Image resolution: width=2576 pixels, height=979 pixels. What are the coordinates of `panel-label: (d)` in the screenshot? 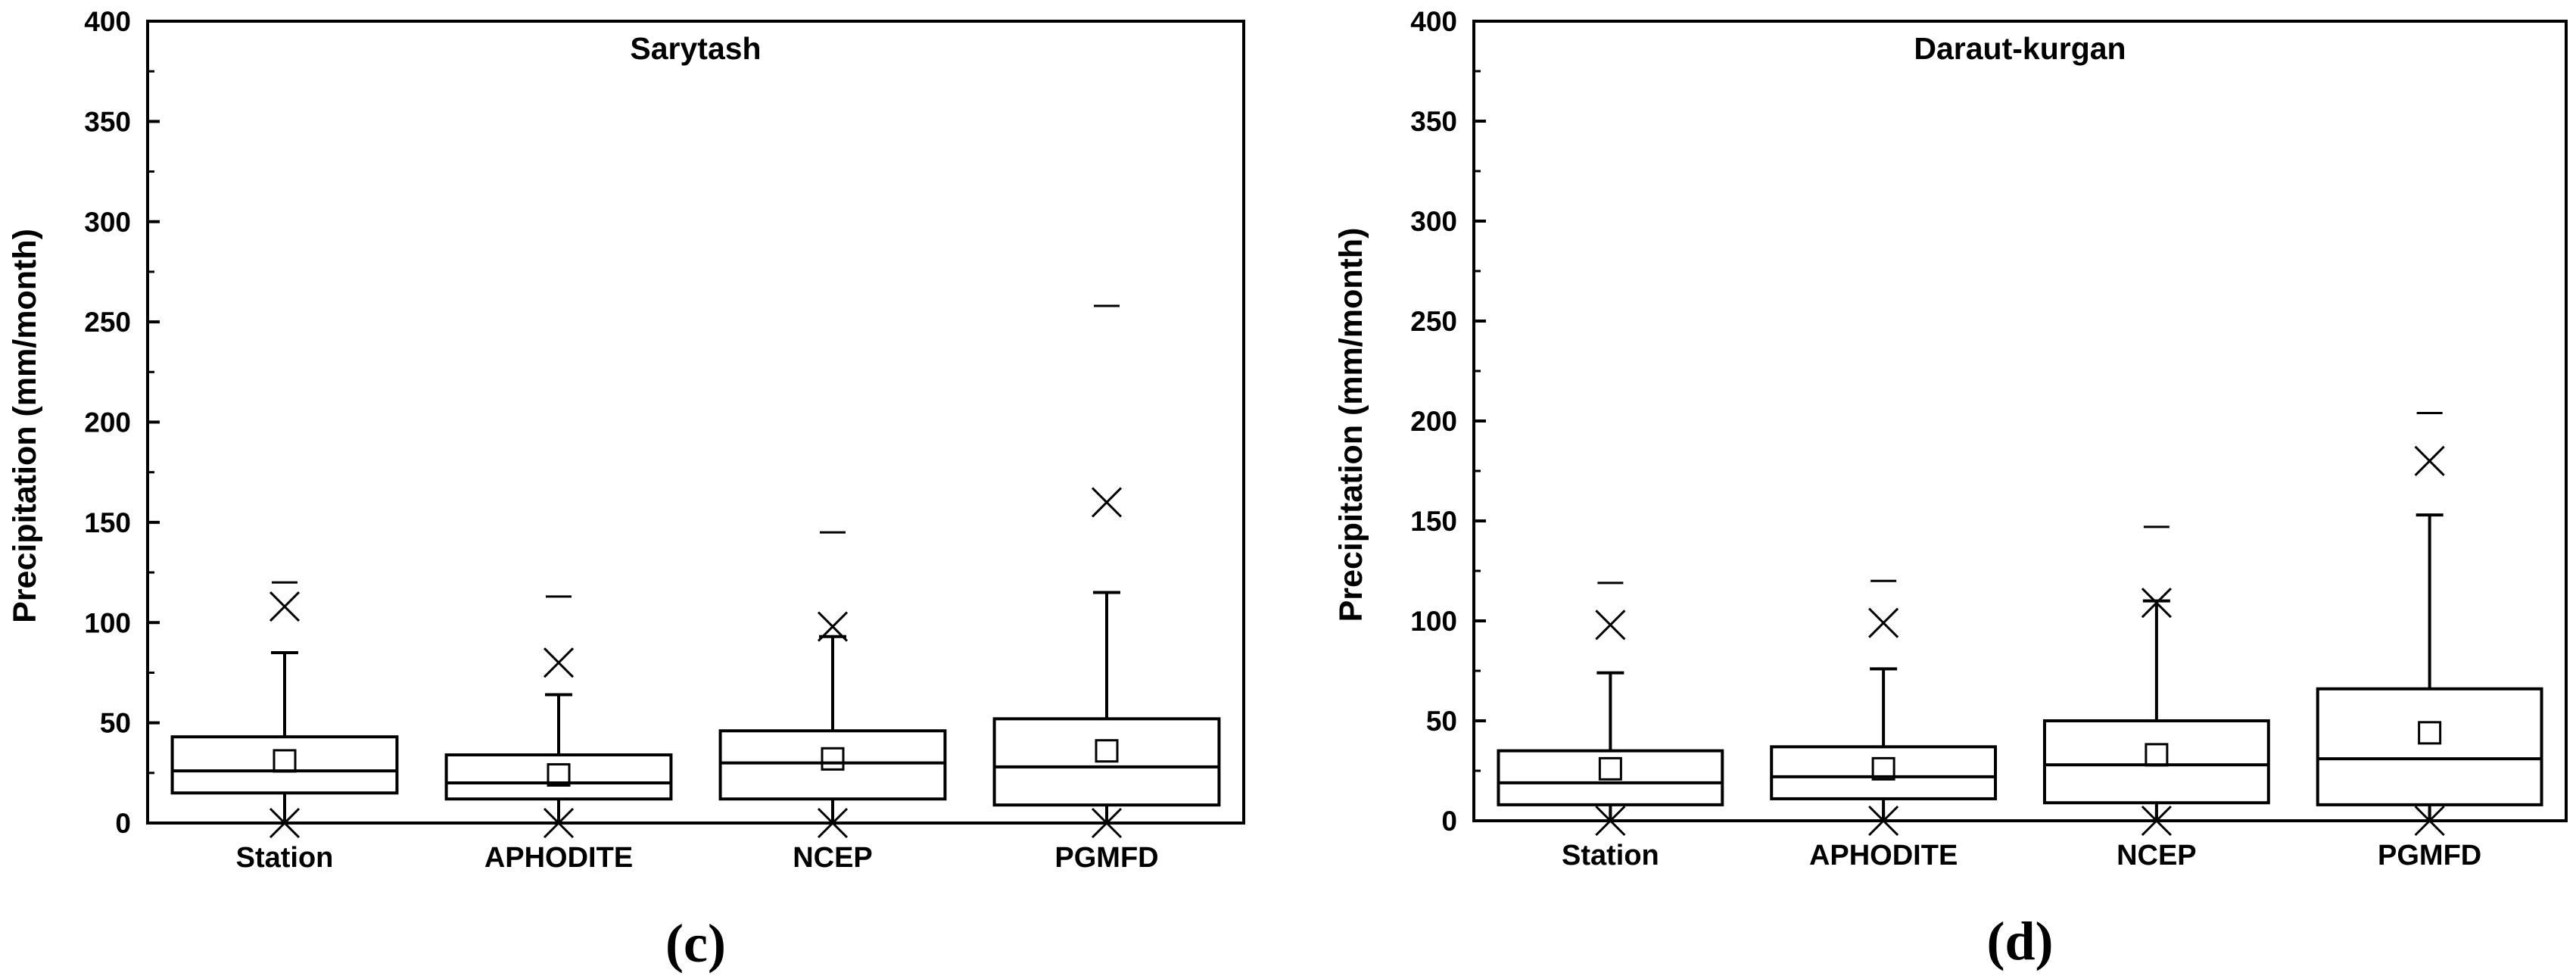 It's located at (2020, 941).